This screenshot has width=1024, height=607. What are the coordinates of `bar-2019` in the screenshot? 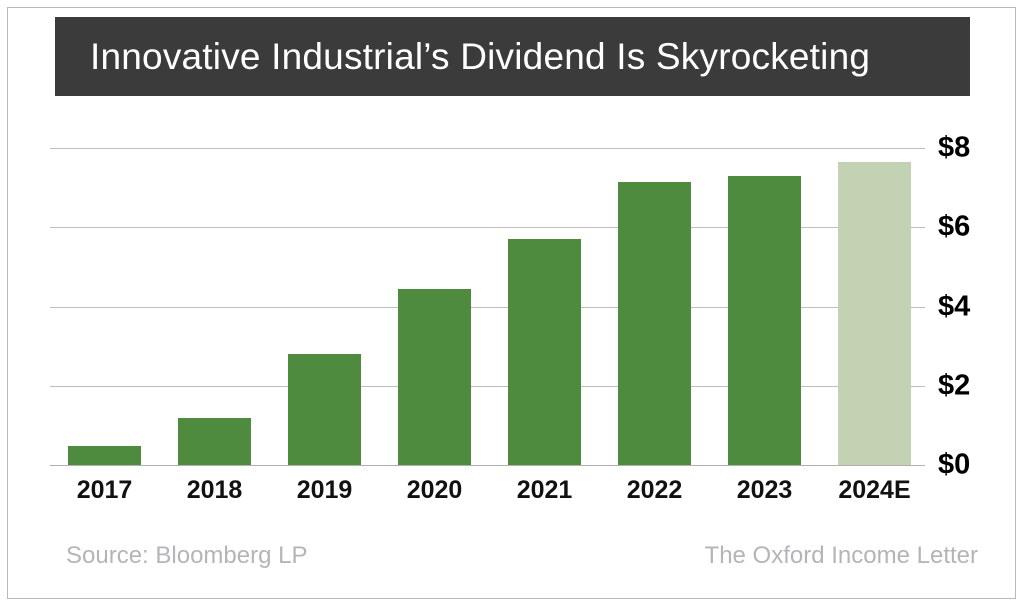 It's located at (324, 409).